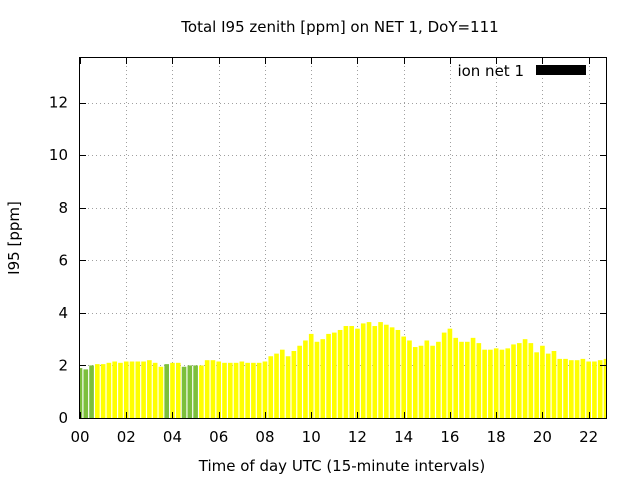 Image resolution: width=640 pixels, height=480 pixels. What do you see at coordinates (588, 437) in the screenshot?
I see `x-tick-label: 22` at bounding box center [588, 437].